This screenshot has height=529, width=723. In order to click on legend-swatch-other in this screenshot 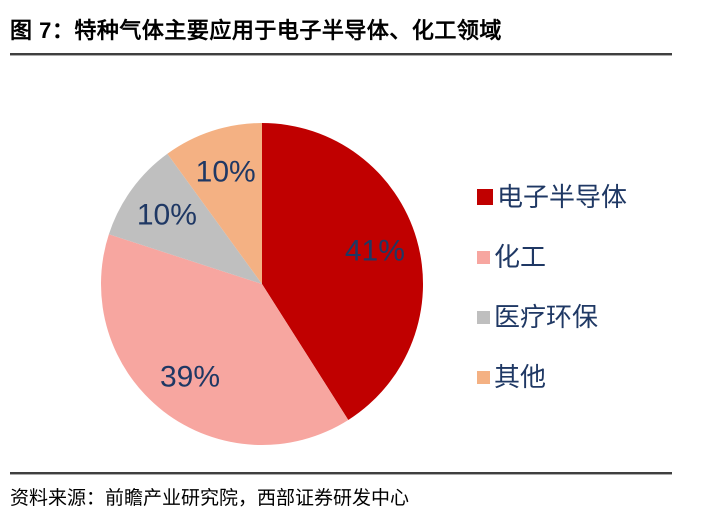, I will do `click(483, 377)`.